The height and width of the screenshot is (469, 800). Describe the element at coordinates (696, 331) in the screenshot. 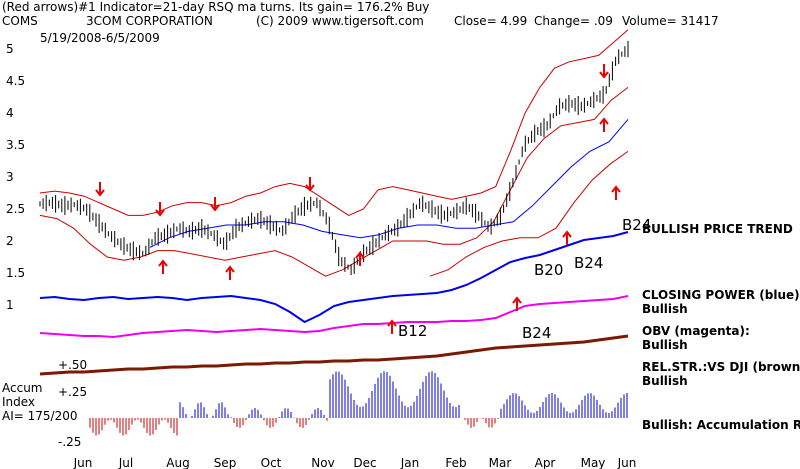

I see `obv-label: OBV (magenta):` at that location.